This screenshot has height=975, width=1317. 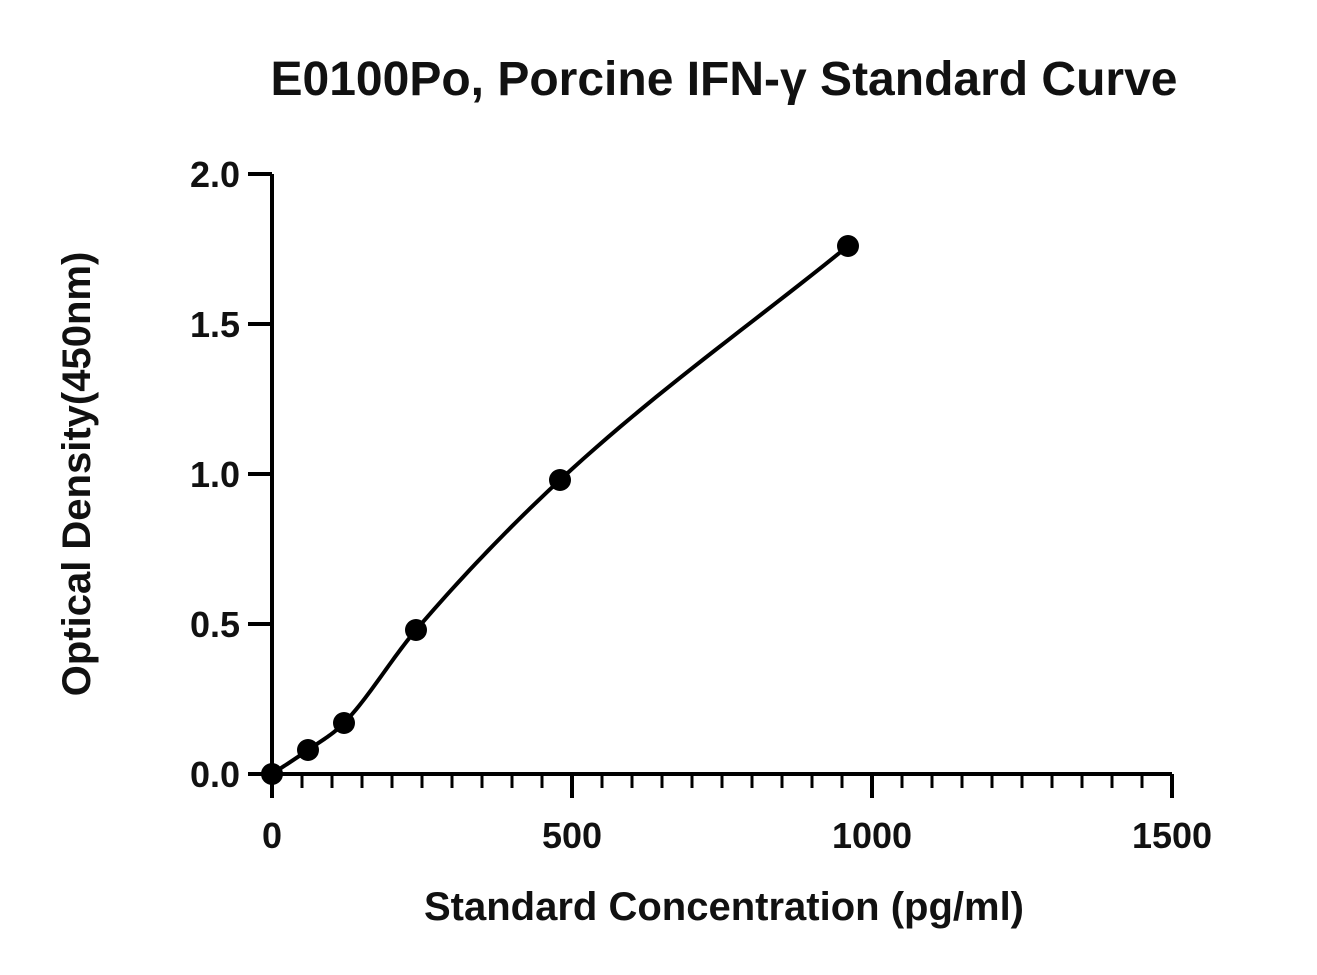 I want to click on x-tick-label: 1000, so click(x=872, y=835).